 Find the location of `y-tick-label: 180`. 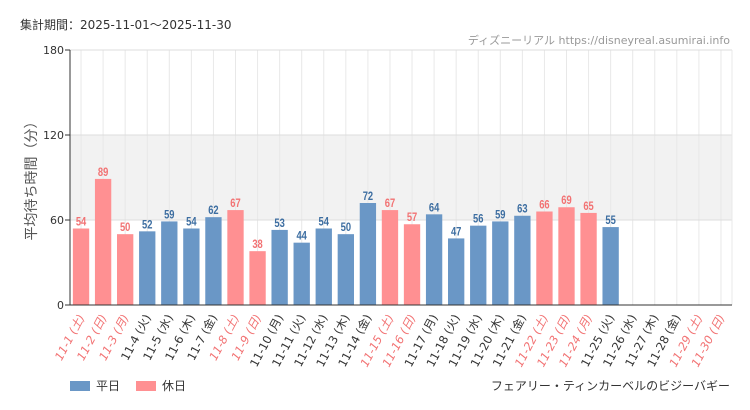

y-tick-label: 180 is located at coordinates (53, 50).